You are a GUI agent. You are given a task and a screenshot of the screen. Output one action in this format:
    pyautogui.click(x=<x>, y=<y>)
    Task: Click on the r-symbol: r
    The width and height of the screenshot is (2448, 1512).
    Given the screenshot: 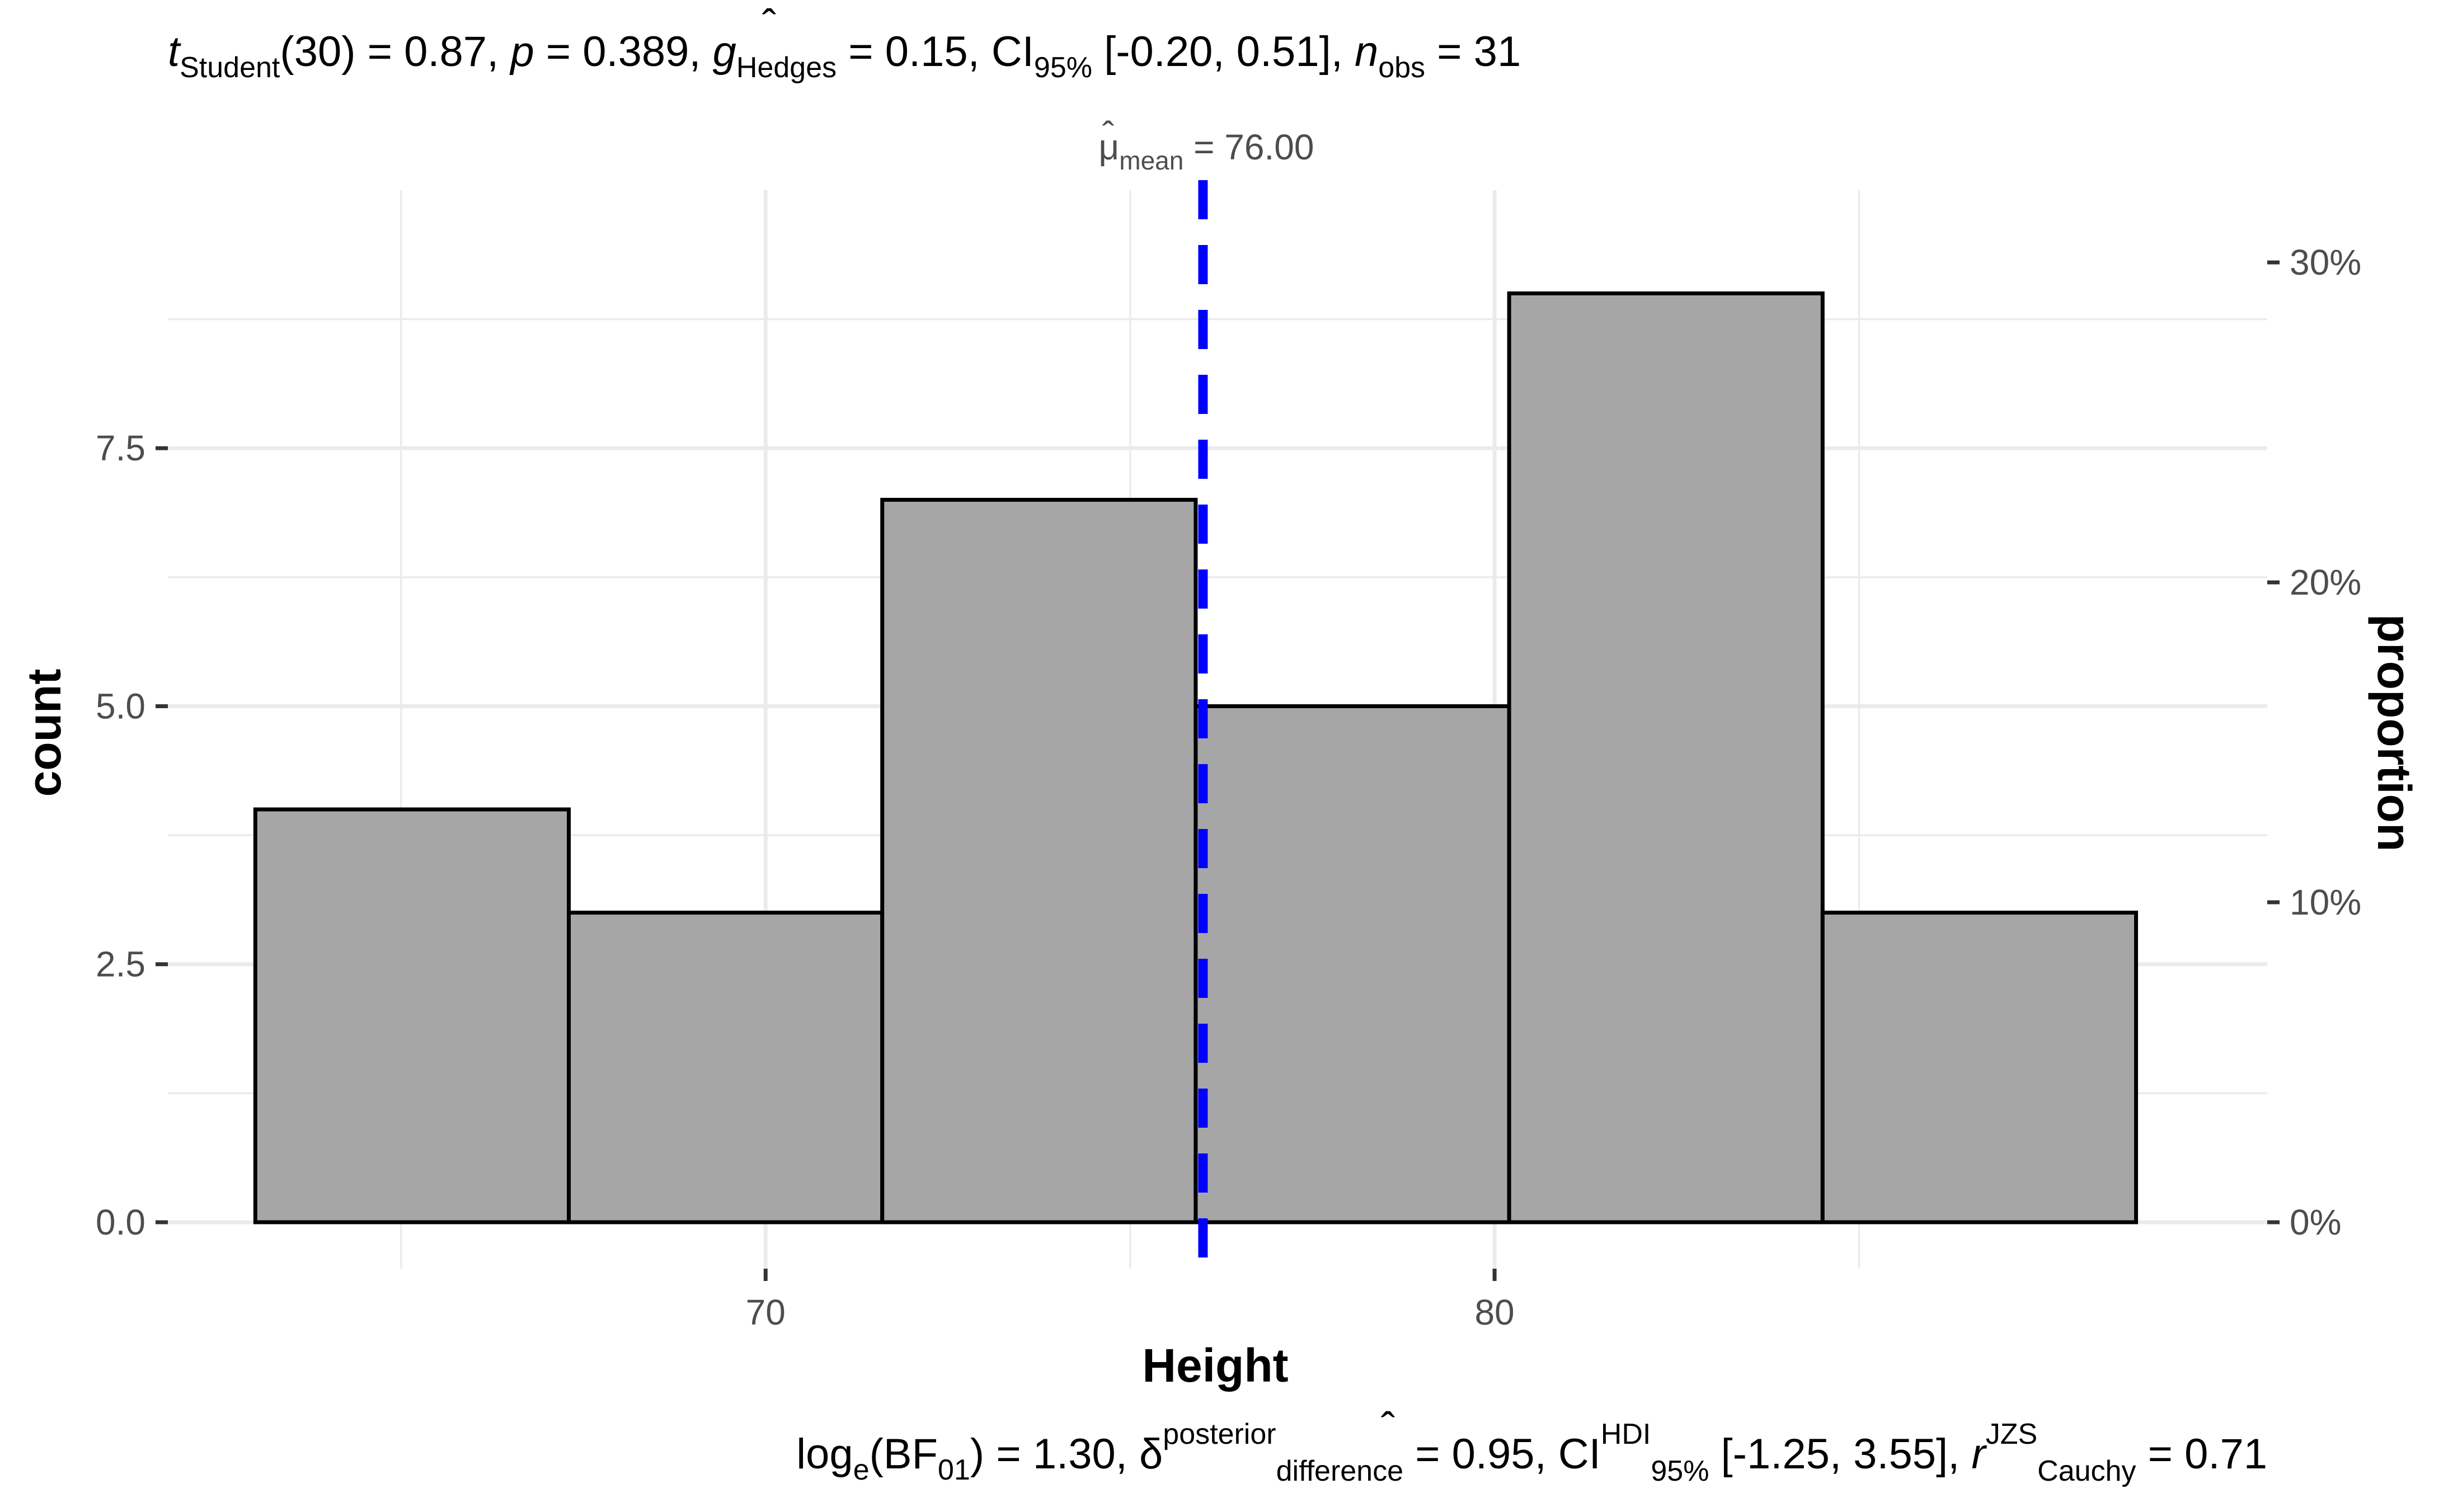 What is the action you would take?
    pyautogui.click(x=1979, y=1454)
    